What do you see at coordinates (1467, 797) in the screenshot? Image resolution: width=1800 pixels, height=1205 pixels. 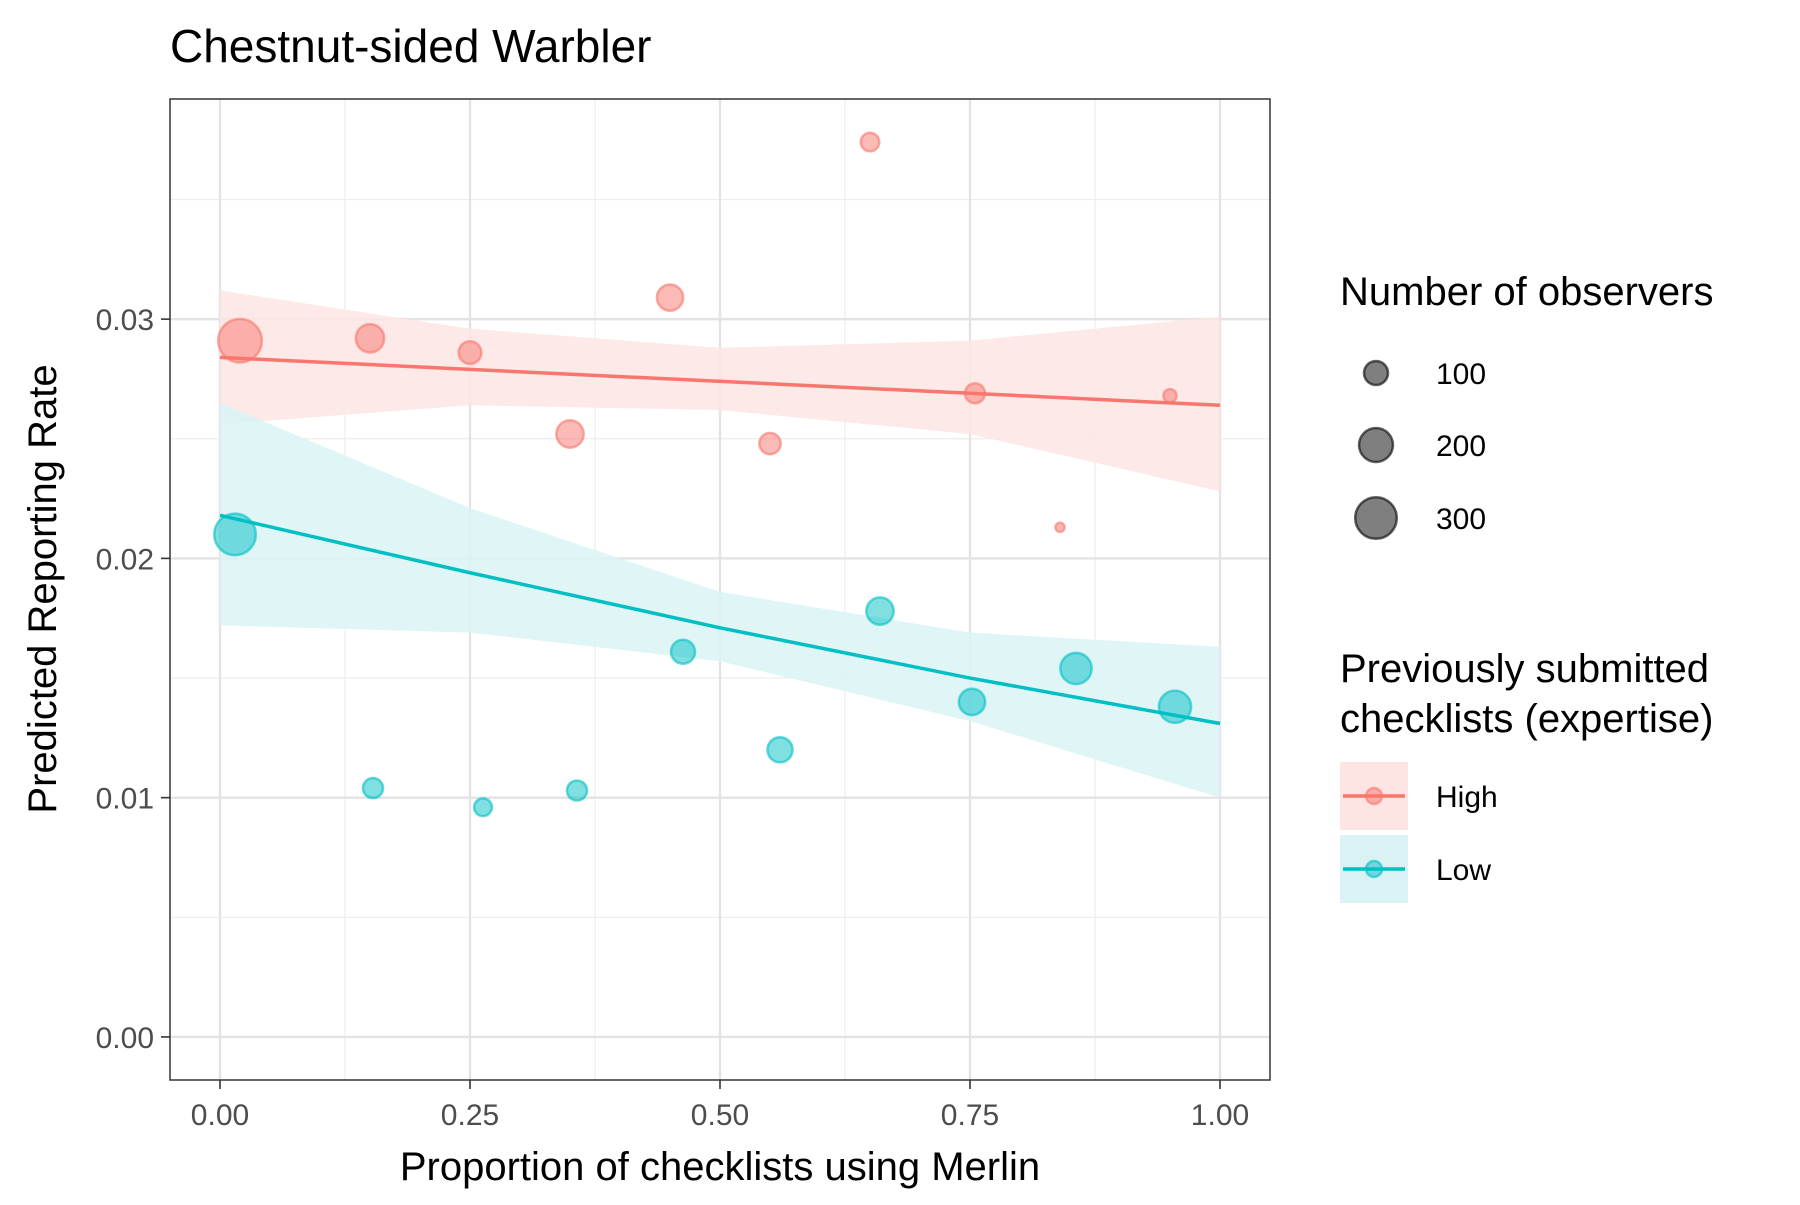 I see `color-legend-label: High` at bounding box center [1467, 797].